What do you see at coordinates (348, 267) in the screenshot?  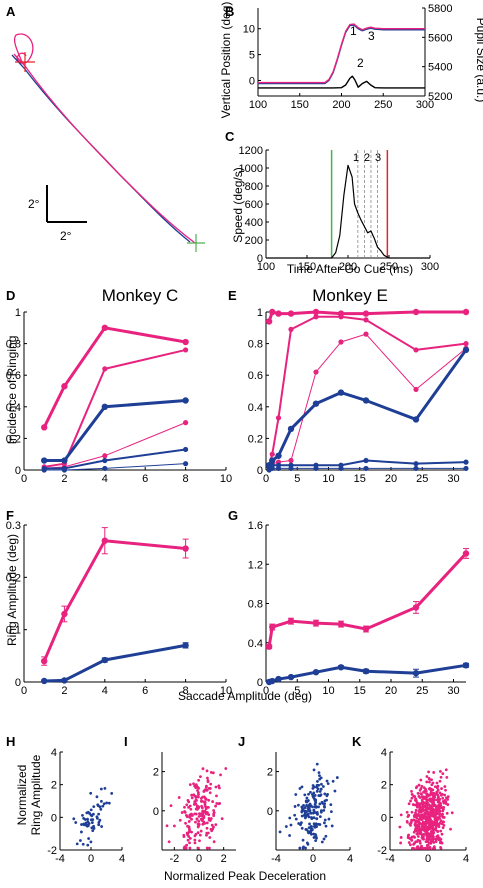 I see `x-tick-label: 200` at bounding box center [348, 267].